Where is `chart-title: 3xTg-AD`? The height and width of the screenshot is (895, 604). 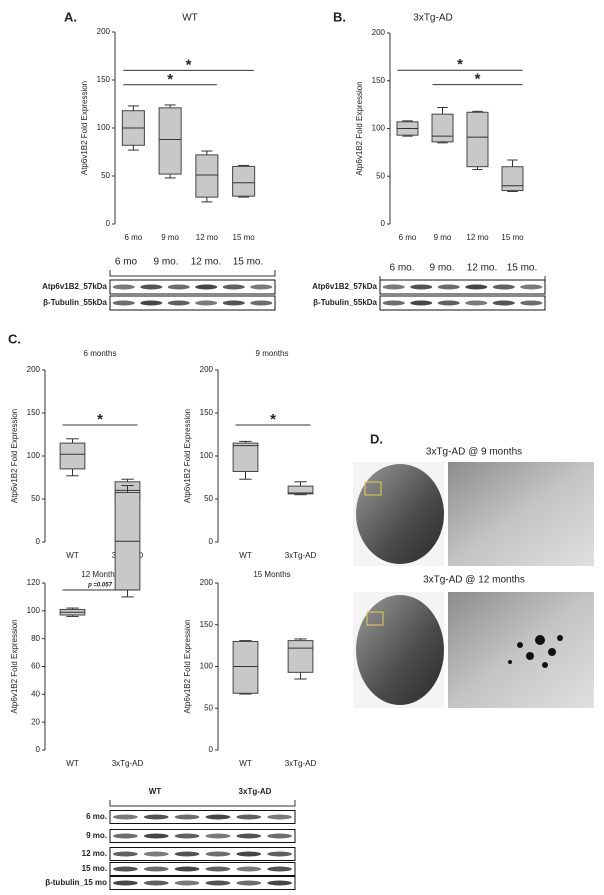
chart-title: 3xTg-AD is located at coordinates (432, 18).